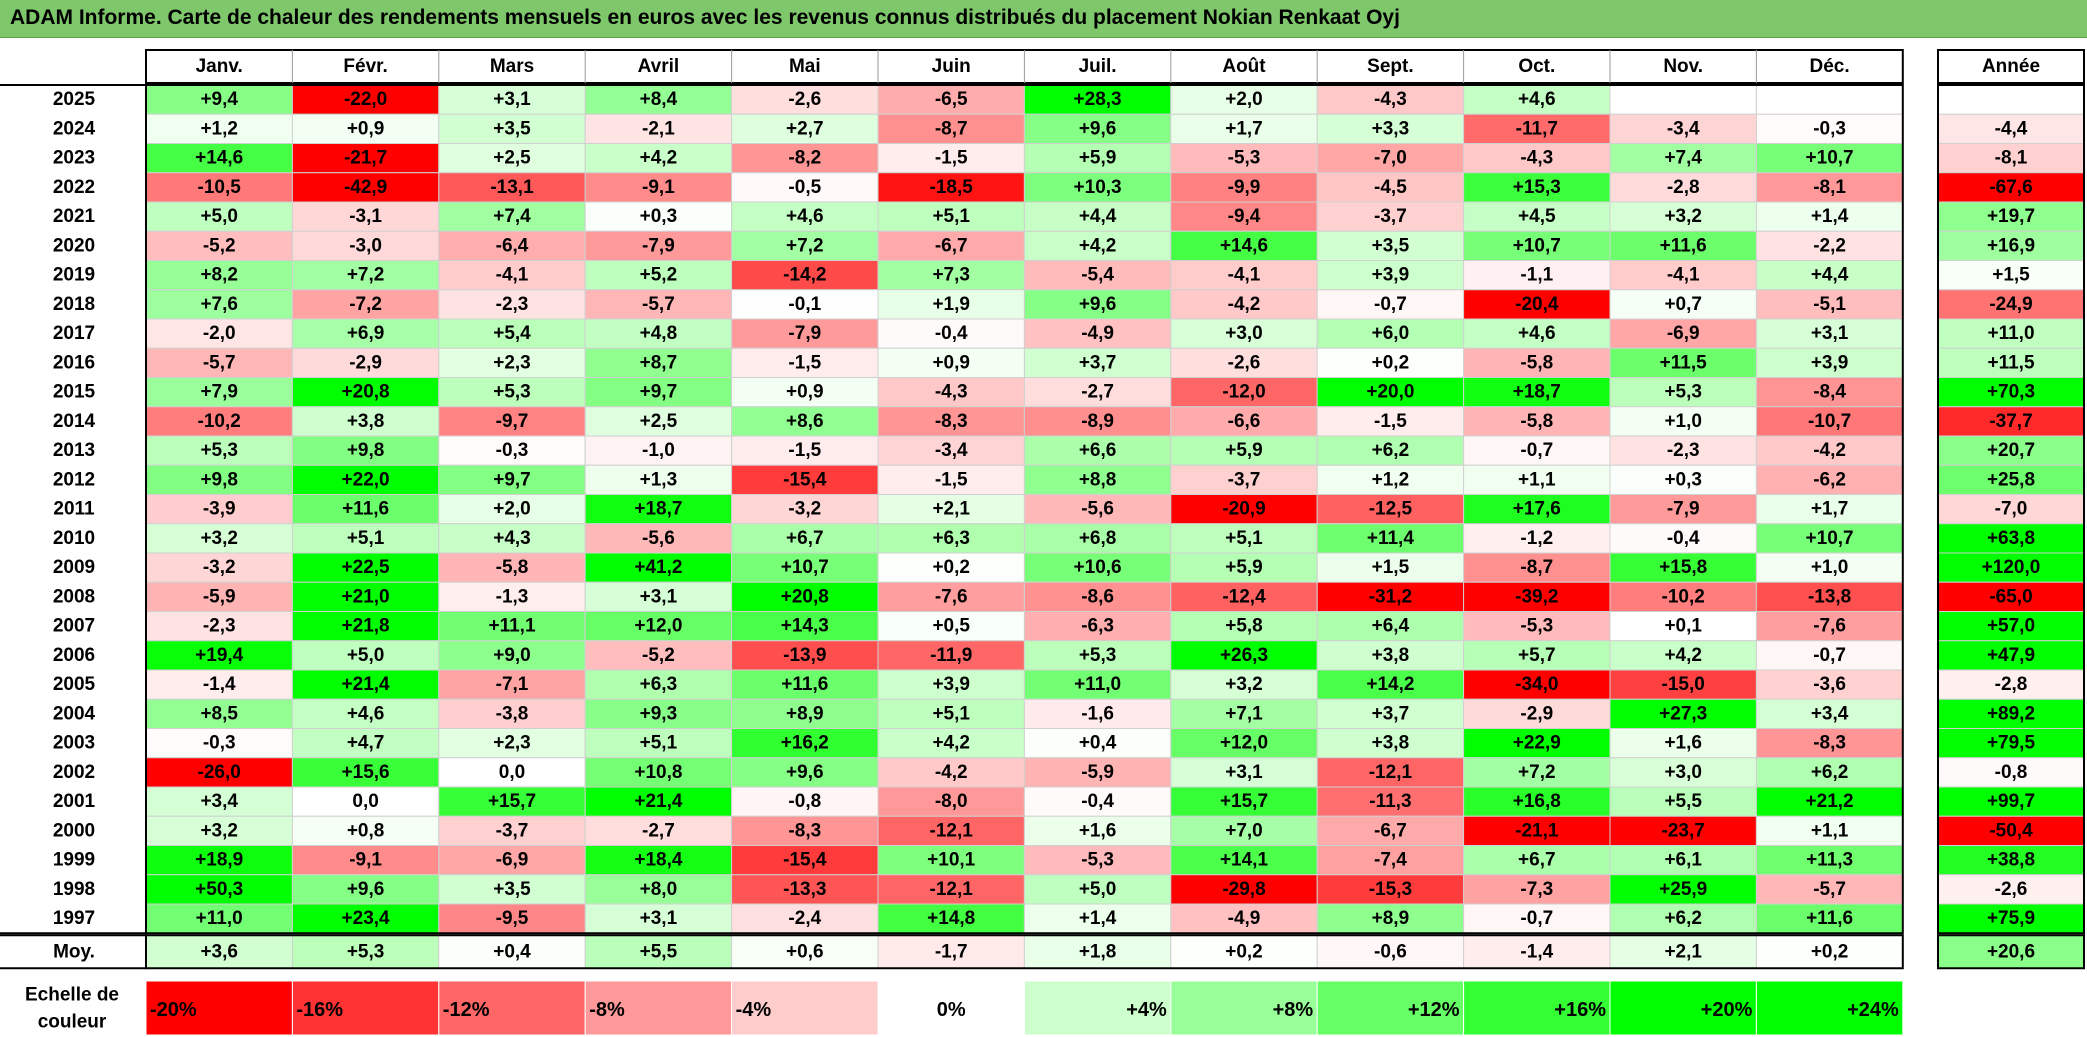  I want to click on cell-value: +5,3, so click(512, 392).